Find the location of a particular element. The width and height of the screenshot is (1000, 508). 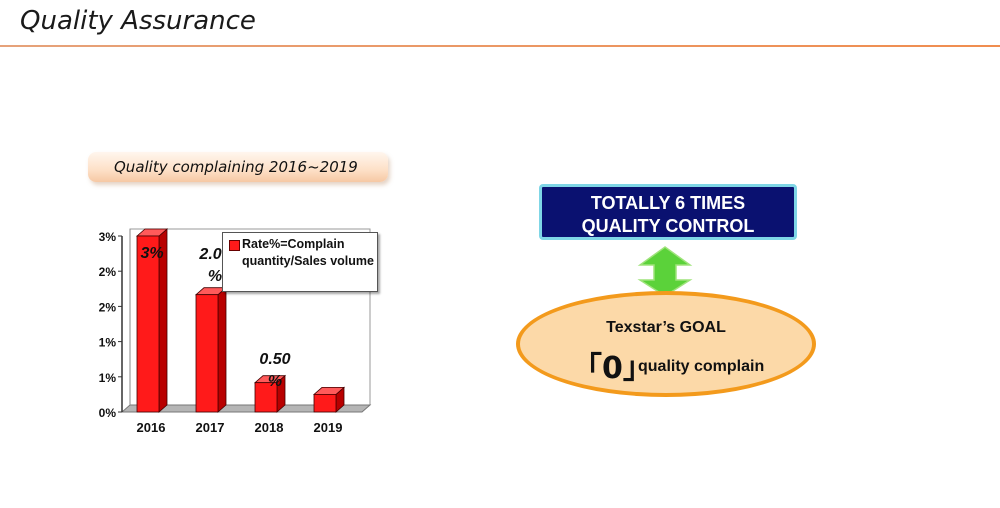

data-label-2019: 0.30 is located at coordinates (338, 340).